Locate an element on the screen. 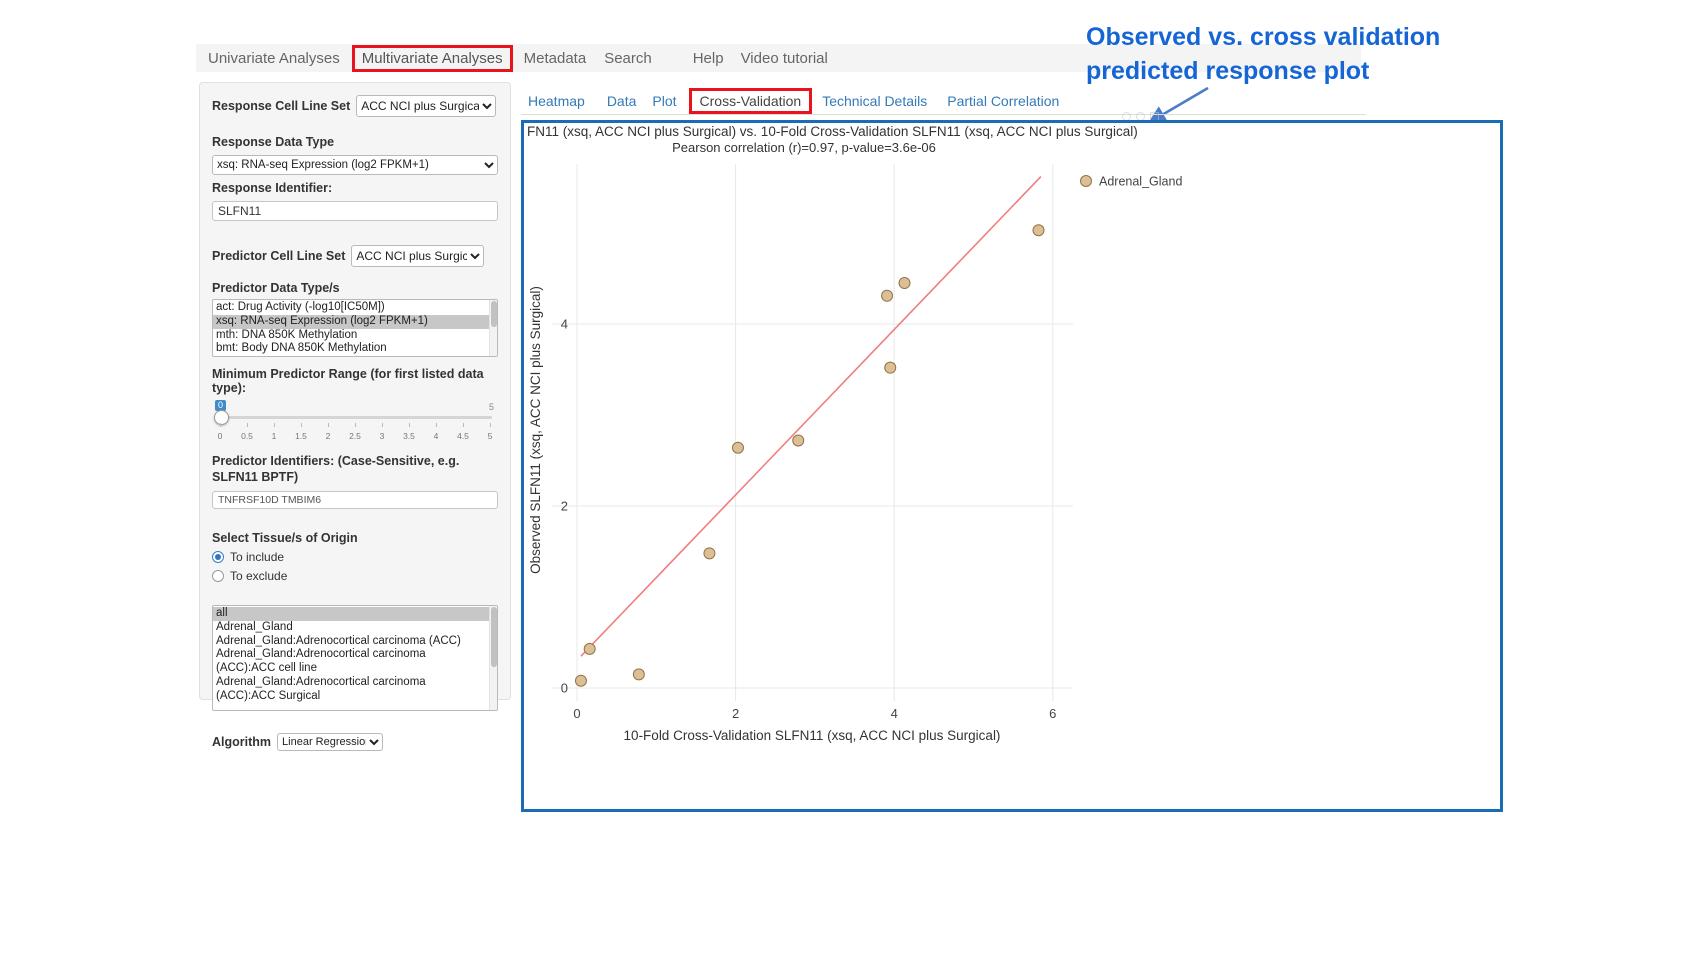 The height and width of the screenshot is (956, 1700). list-item: mth: DNA 850K Methylation is located at coordinates (287, 334).